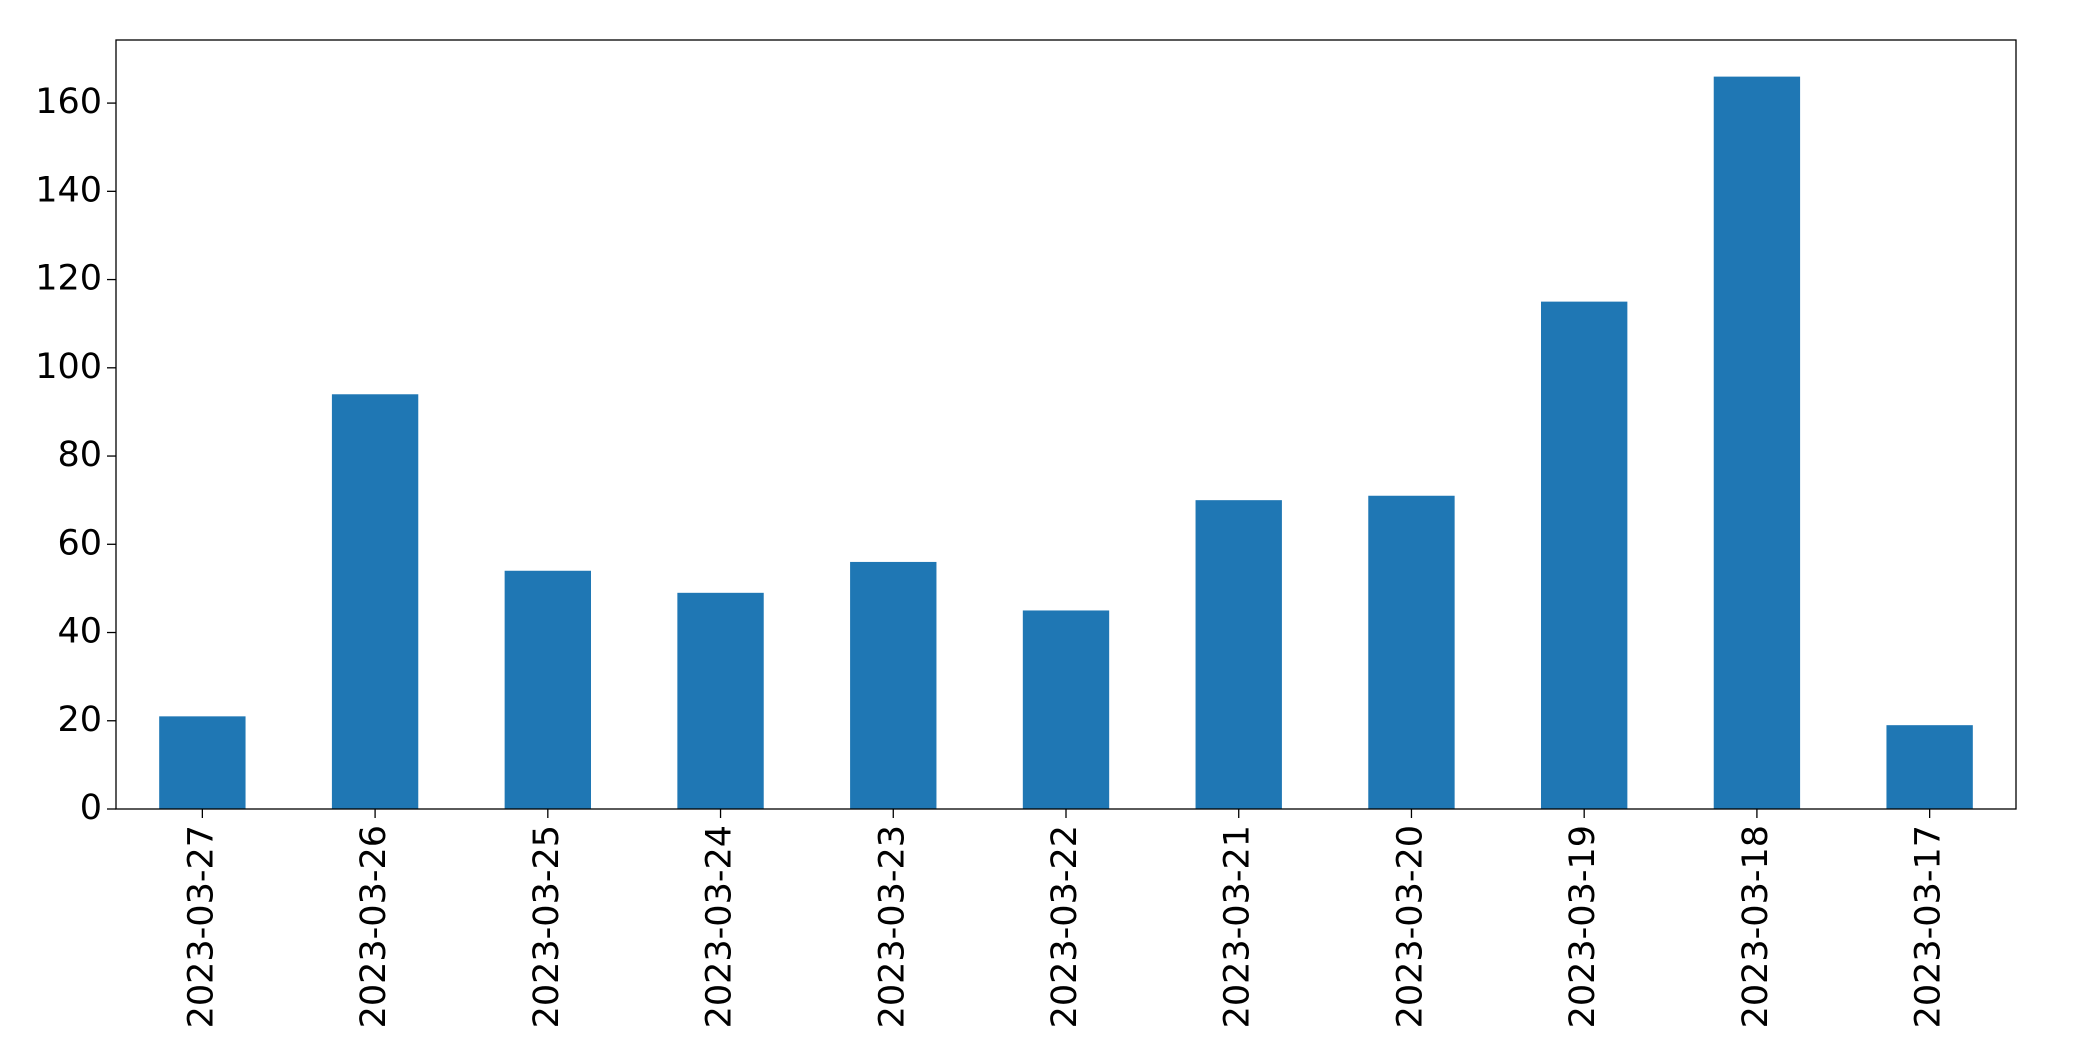 This screenshot has height=1061, width=2093. Describe the element at coordinates (1756, 926) in the screenshot. I see `x-tick-label: 2023-03-18` at that location.